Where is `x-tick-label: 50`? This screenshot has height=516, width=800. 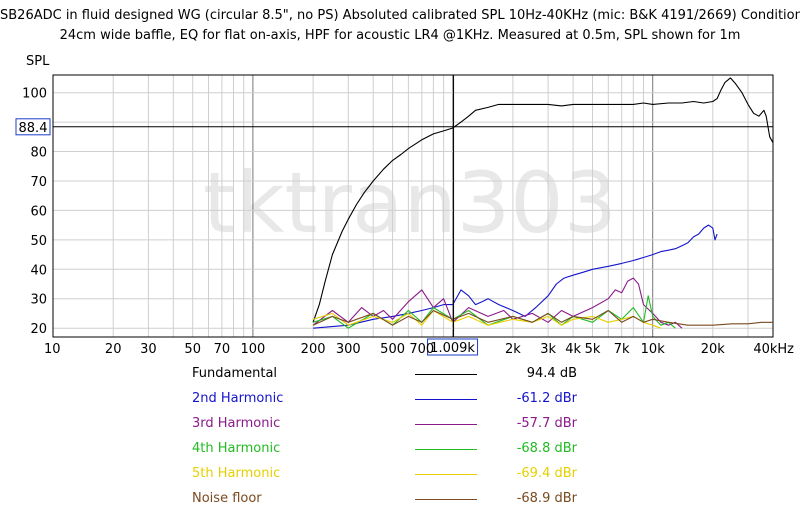 x-tick-label: 50 is located at coordinates (192, 349).